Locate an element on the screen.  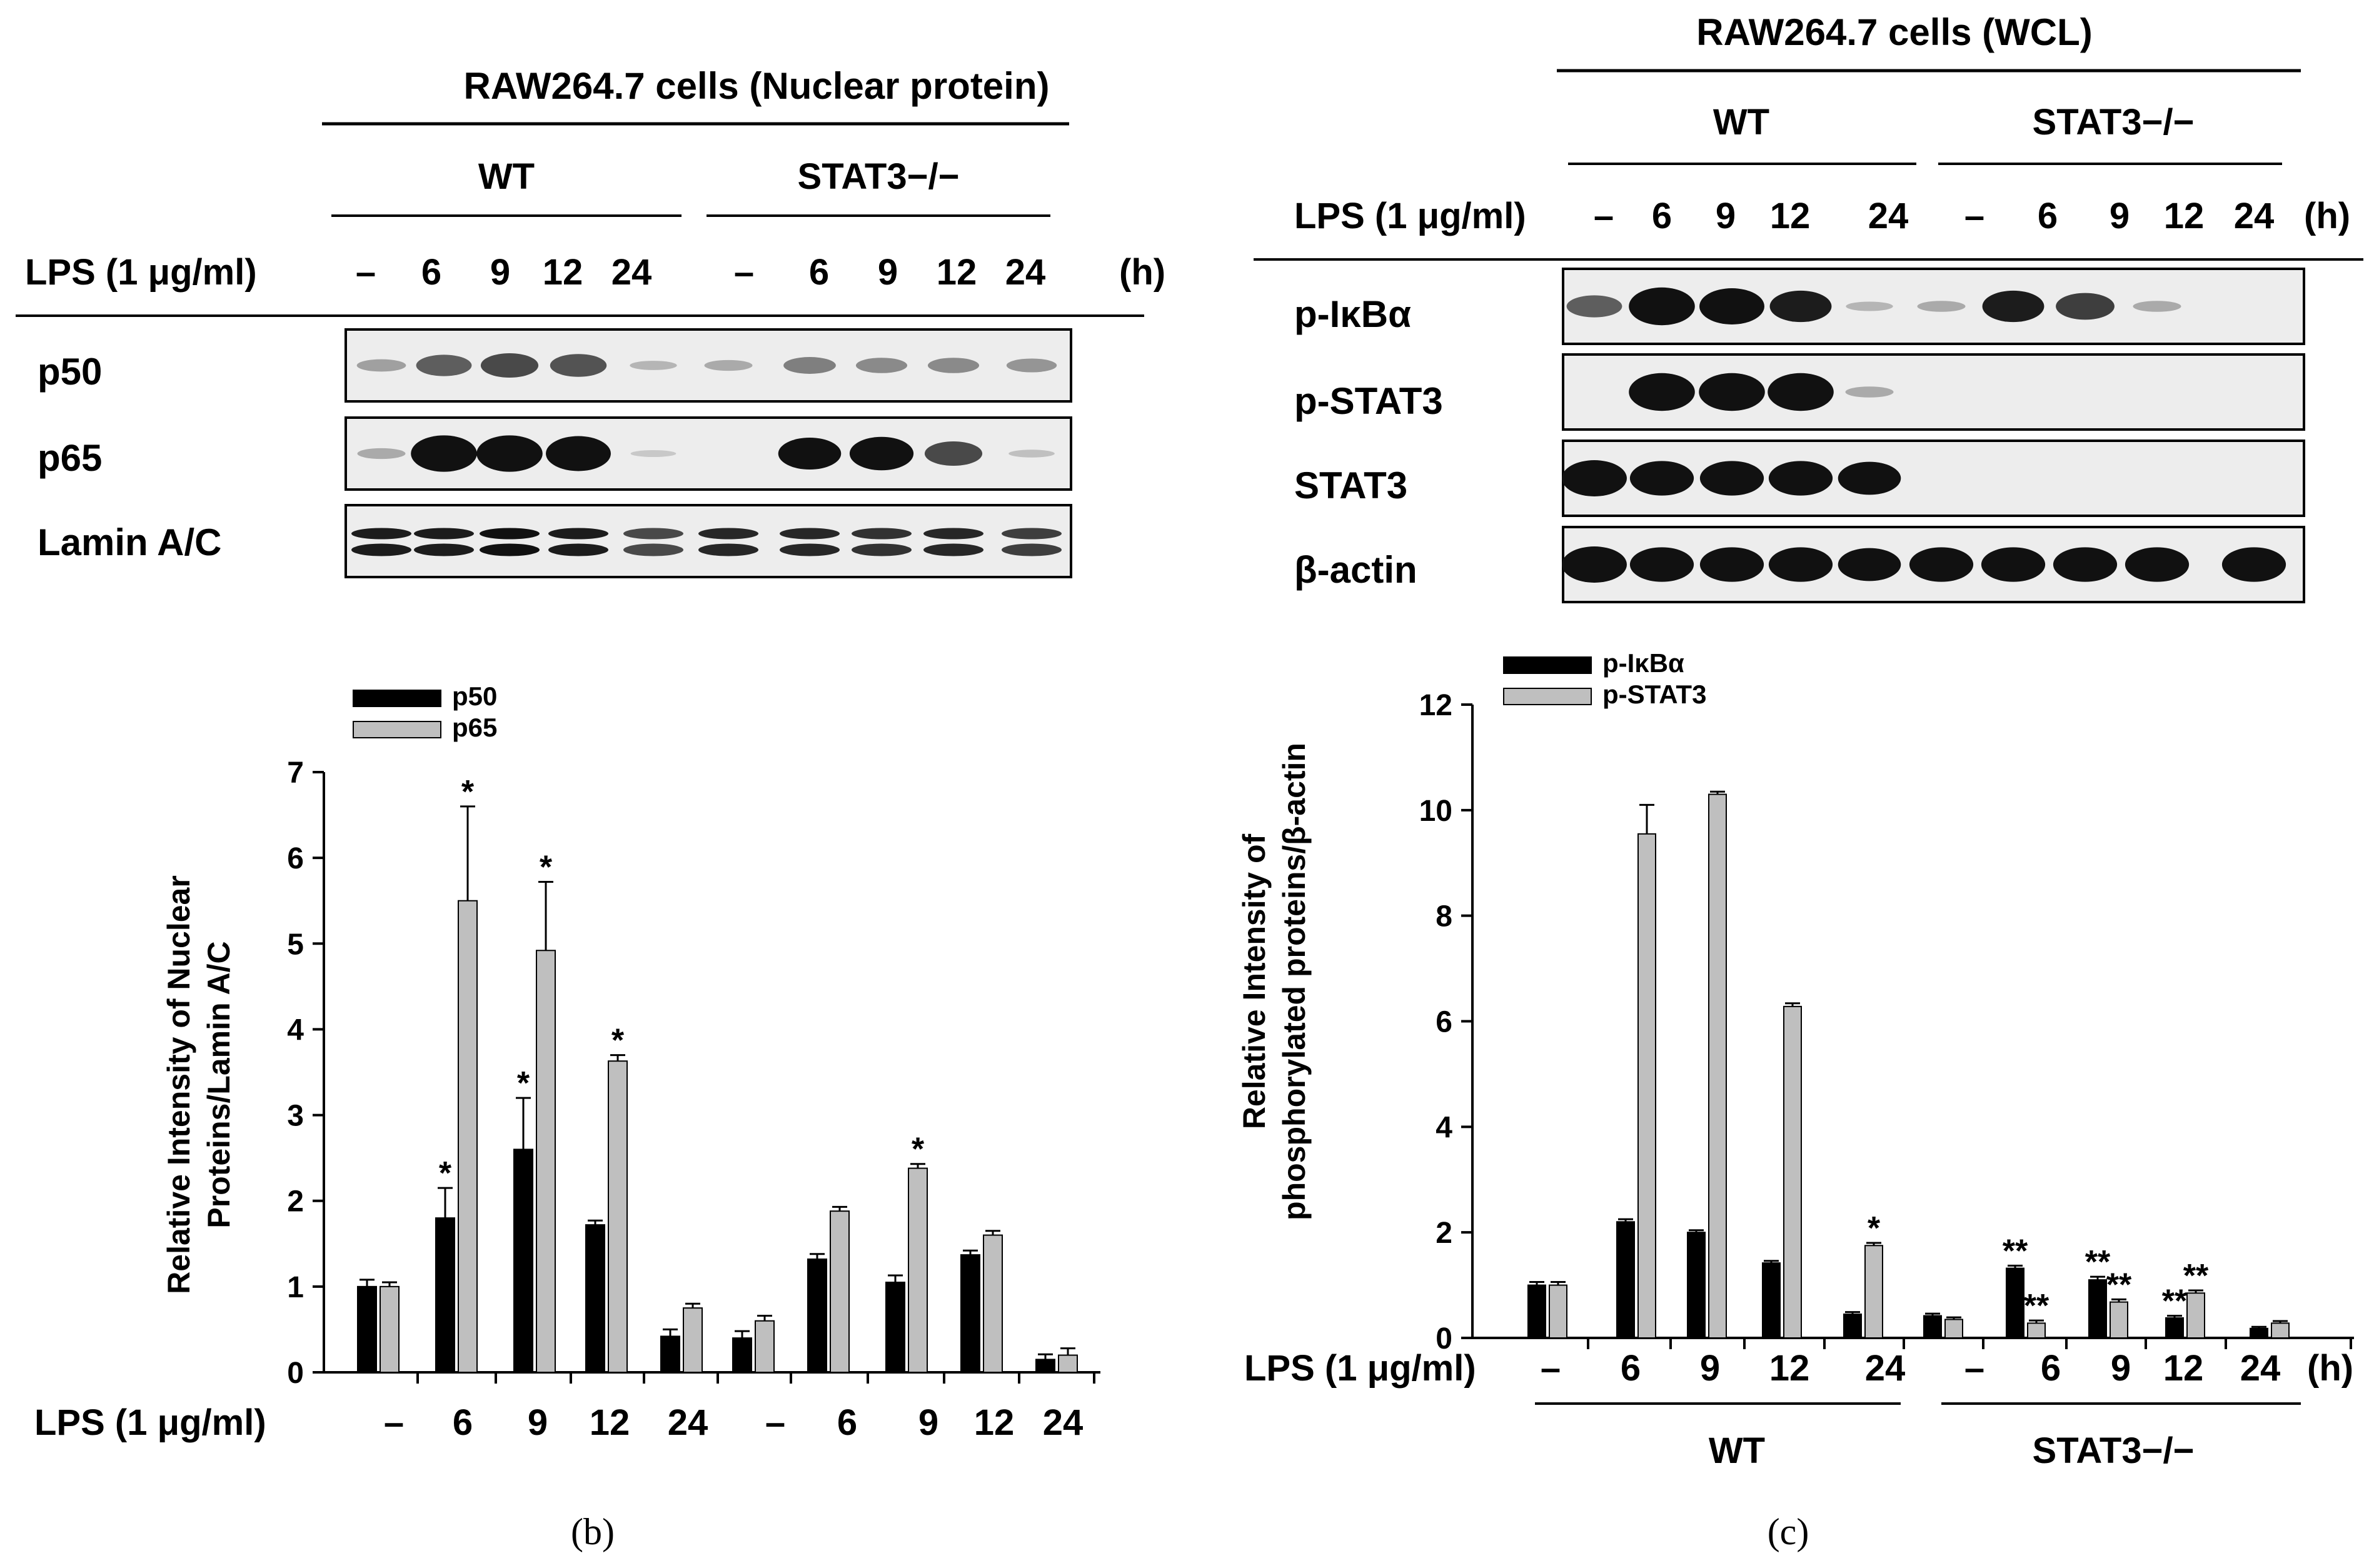
panel_b-lane-label: 9 is located at coordinates (500, 272).